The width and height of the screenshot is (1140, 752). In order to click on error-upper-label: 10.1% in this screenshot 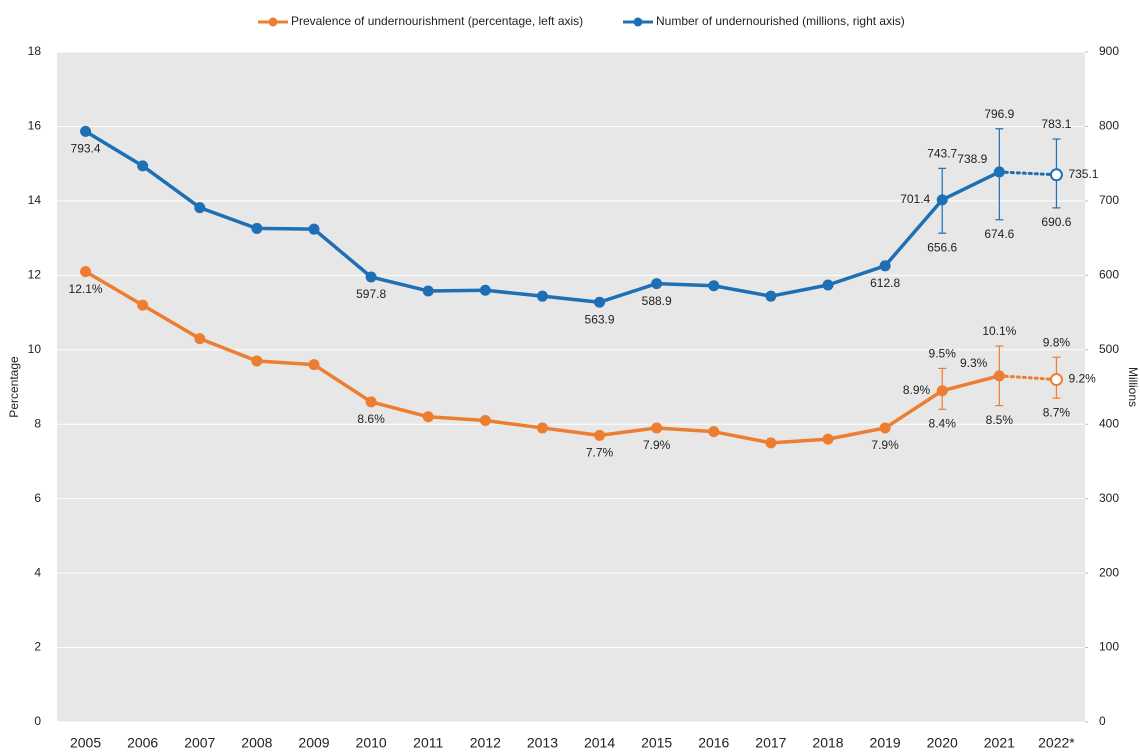, I will do `click(999, 331)`.